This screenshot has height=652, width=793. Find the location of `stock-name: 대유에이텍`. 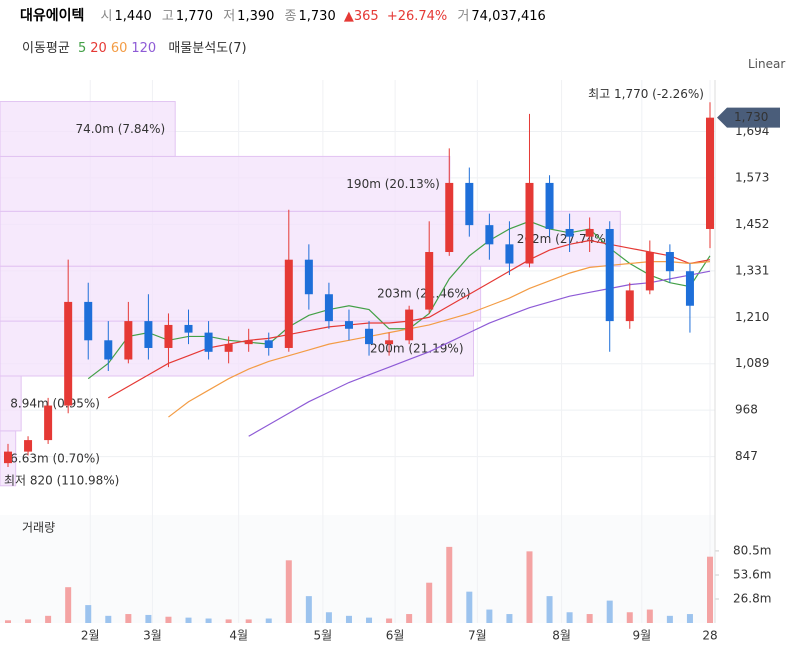

stock-name: 대유에이텍 is located at coordinates (52, 16).